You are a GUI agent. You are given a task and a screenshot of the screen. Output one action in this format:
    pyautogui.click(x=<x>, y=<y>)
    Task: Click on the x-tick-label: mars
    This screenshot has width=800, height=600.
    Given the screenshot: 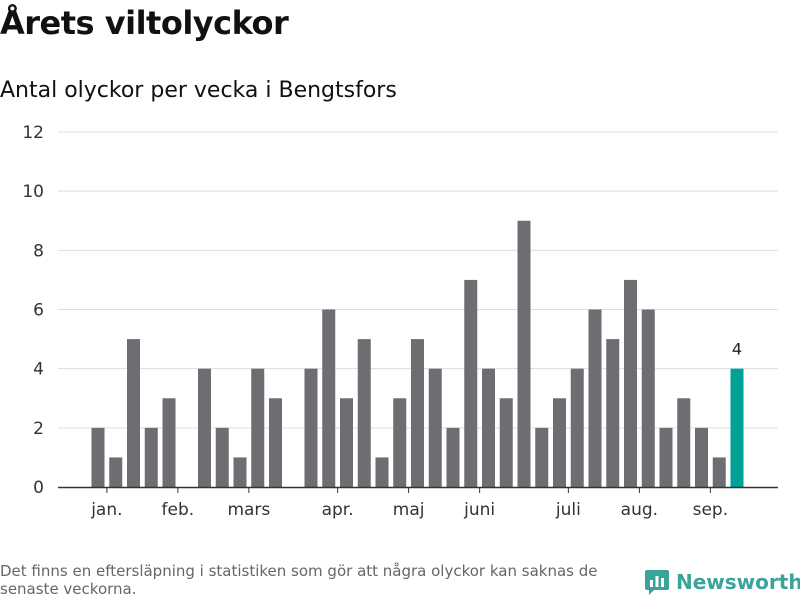 What is the action you would take?
    pyautogui.click(x=248, y=510)
    